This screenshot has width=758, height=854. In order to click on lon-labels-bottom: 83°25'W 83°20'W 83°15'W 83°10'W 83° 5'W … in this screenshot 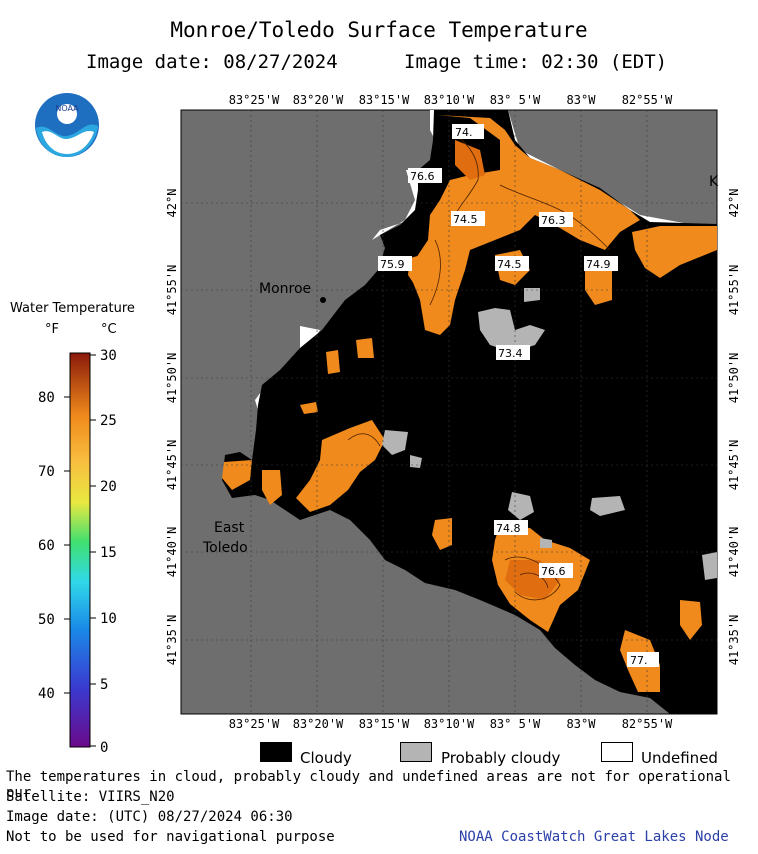, I will do `click(451, 724)`.